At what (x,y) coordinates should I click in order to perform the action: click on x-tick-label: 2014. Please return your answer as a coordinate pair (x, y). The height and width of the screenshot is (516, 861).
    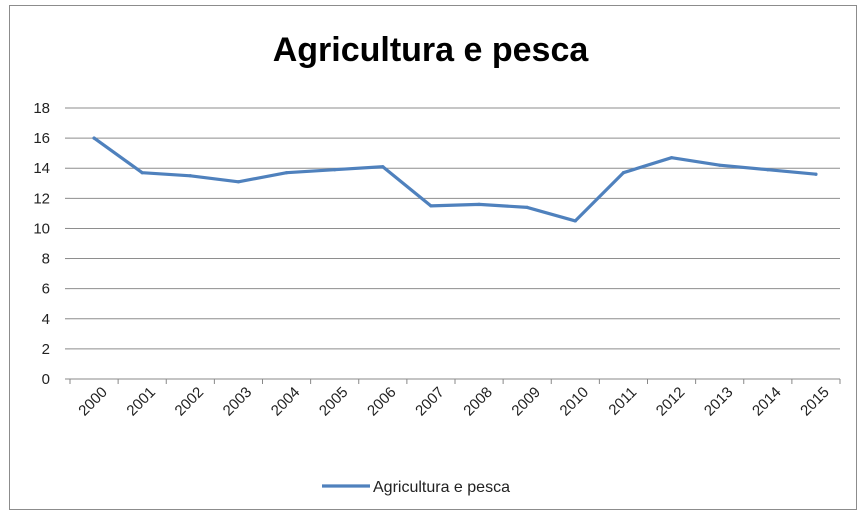
    Looking at the image, I should click on (767, 402).